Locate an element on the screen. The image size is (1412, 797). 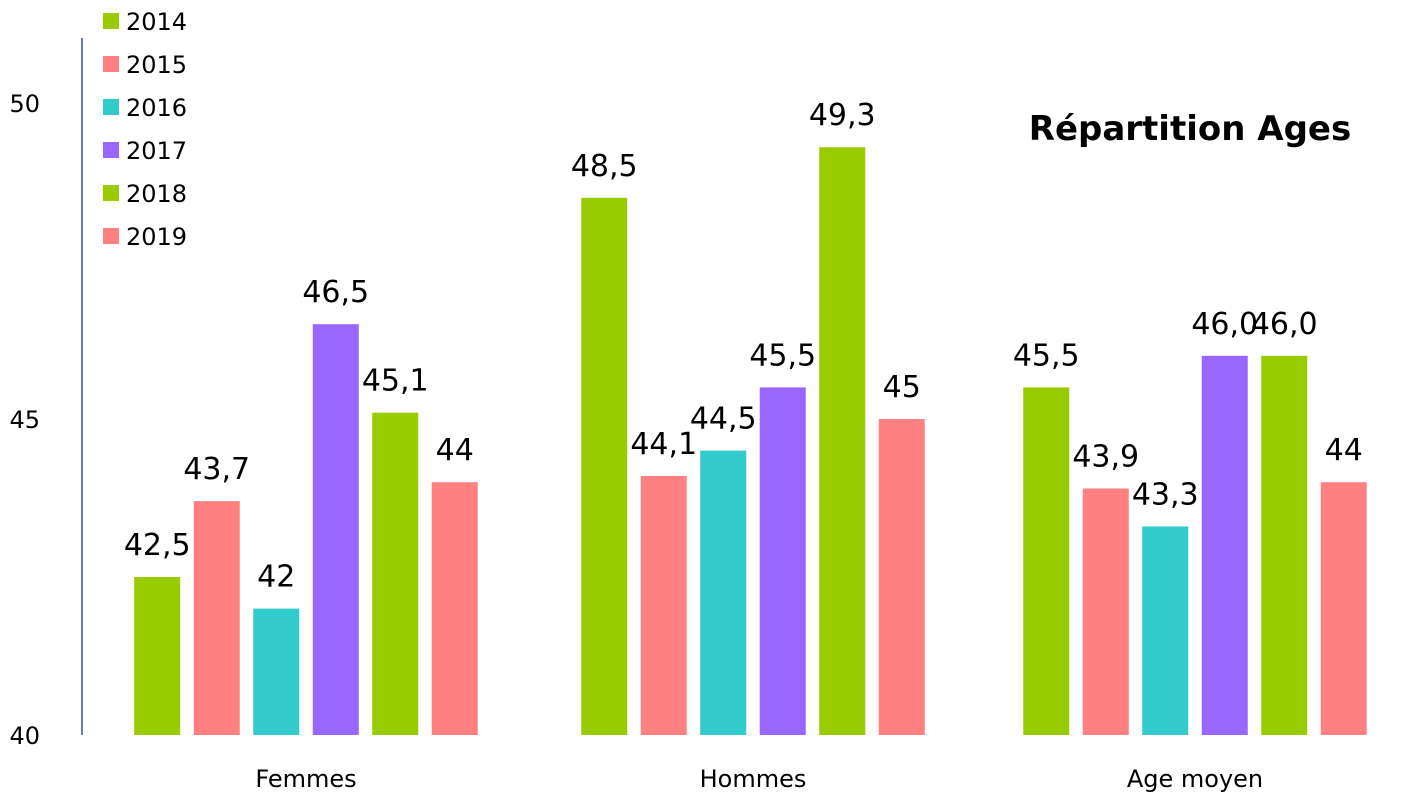
legend-label: 2018 is located at coordinates (156, 194).